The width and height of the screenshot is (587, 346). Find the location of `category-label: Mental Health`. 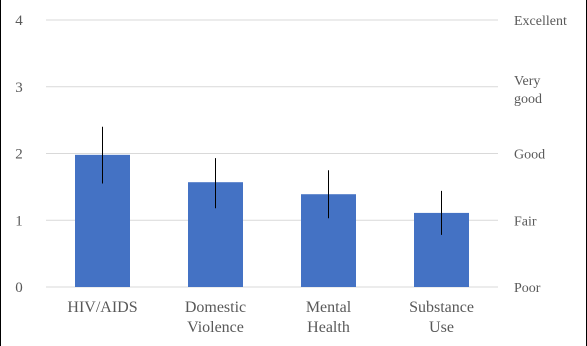

category-label: Mental Health is located at coordinates (329, 317).